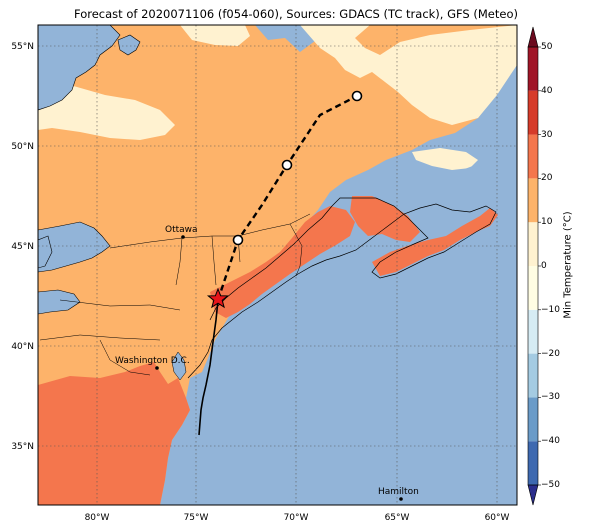 The height and width of the screenshot is (529, 592). What do you see at coordinates (547, 90) in the screenshot?
I see `colorbar-tick-label: 40` at bounding box center [547, 90].